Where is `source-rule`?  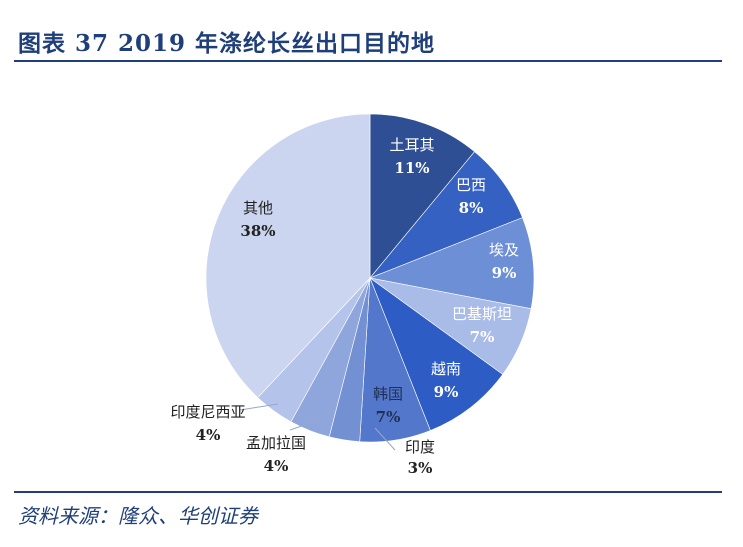
source-rule is located at coordinates (368, 492).